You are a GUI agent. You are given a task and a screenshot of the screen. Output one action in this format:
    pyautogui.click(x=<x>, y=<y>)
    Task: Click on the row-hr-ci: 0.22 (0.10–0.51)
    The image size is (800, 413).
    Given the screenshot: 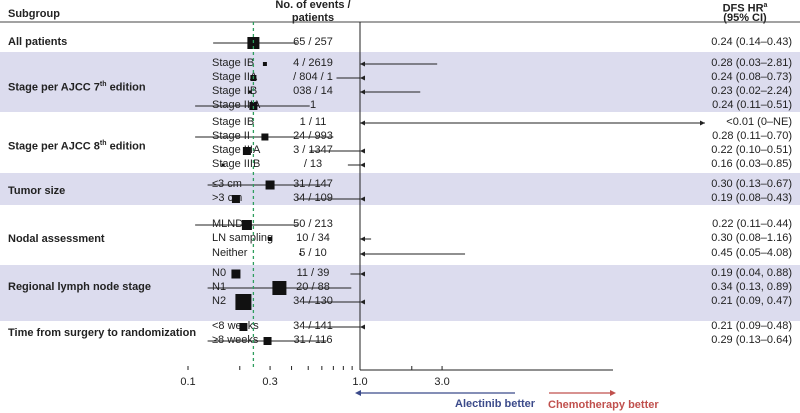 What is the action you would take?
    pyautogui.click(x=751, y=150)
    